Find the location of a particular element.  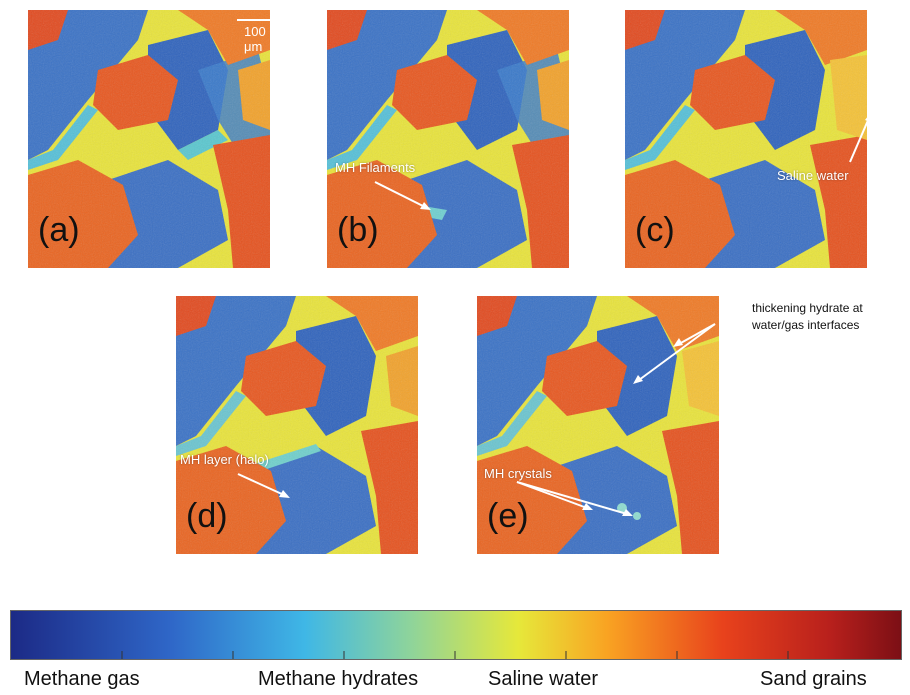

panel-label: (a) is located at coordinates (59, 230).